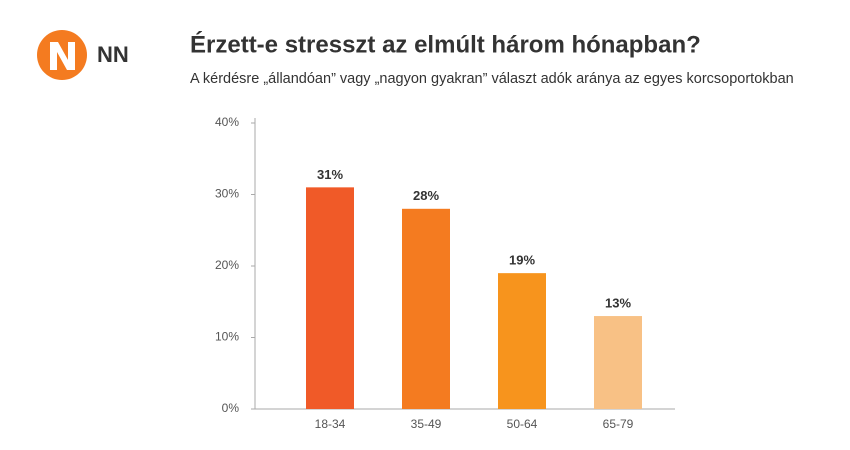 The width and height of the screenshot is (850, 450). Describe the element at coordinates (330, 174) in the screenshot. I see `bar-value-label: 31%` at that location.